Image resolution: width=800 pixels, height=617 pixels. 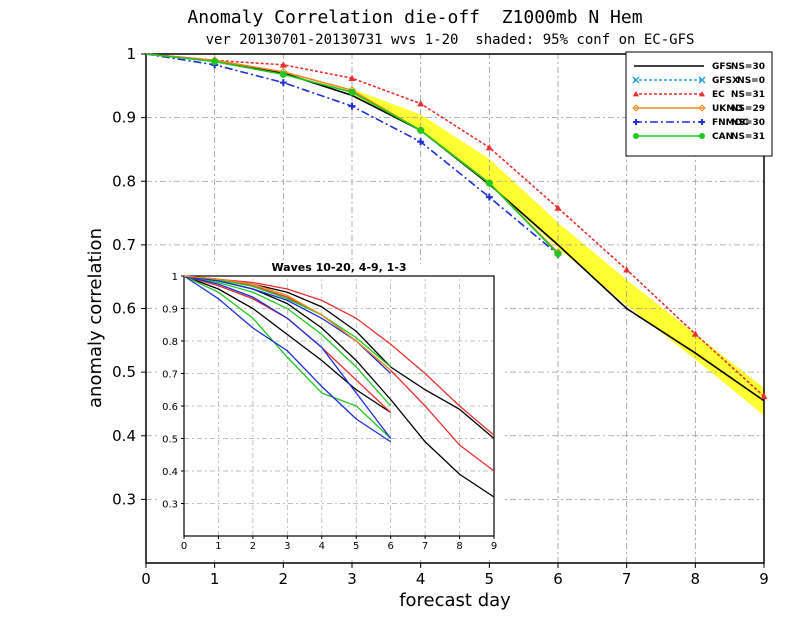 What do you see at coordinates (170, 375) in the screenshot?
I see `inset-y-tick-label: 0.7` at bounding box center [170, 375].